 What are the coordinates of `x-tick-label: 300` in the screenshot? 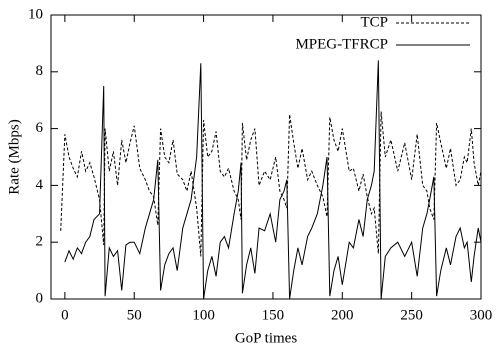 It's located at (481, 315).